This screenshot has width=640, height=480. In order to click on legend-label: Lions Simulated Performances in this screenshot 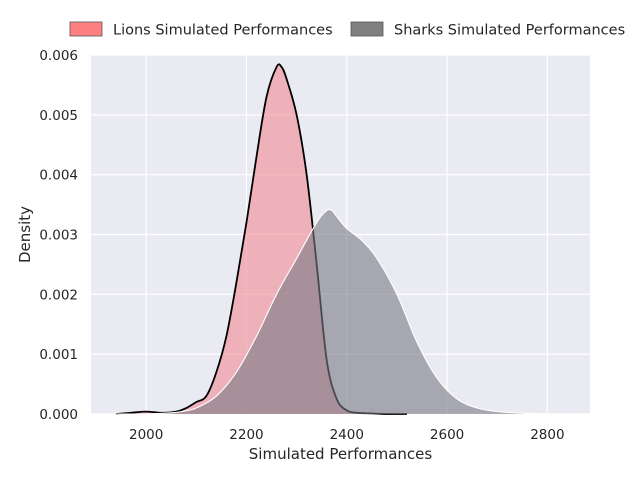, I will do `click(223, 31)`.